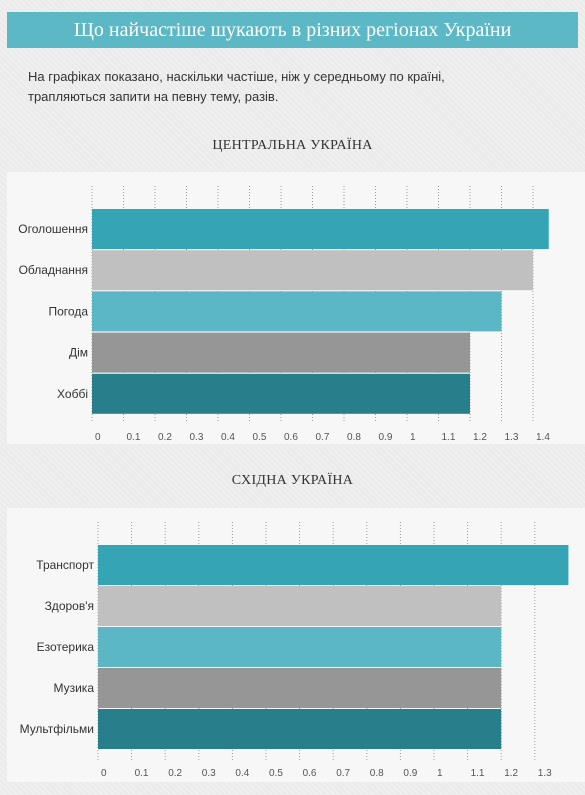 This screenshot has height=795, width=585. What do you see at coordinates (73, 688) in the screenshot?
I see `category-label: Музика` at bounding box center [73, 688].